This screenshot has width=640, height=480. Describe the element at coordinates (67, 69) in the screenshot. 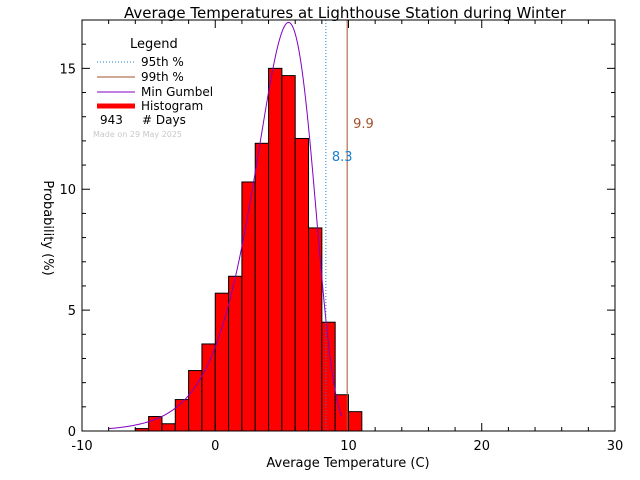

I see `y-tick-label: 15` at that location.